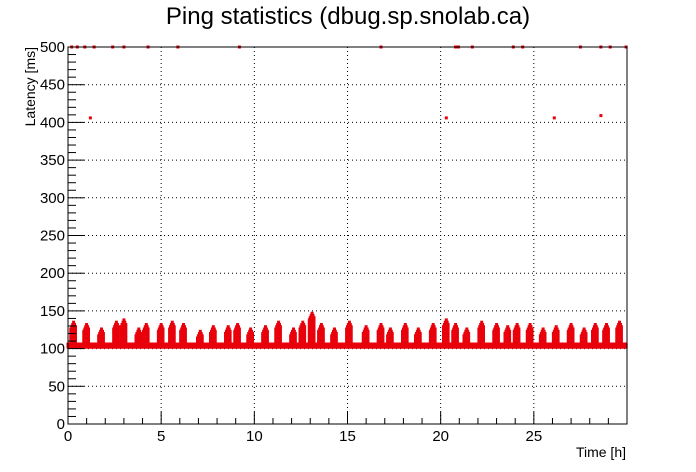  I want to click on x-tick-label: 10, so click(254, 436).